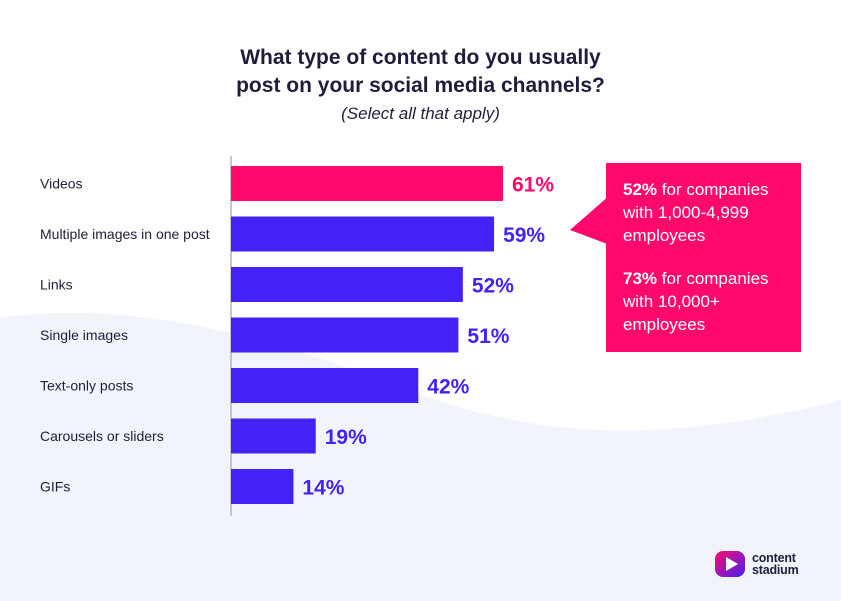 This screenshot has height=601, width=841. I want to click on value-label: 51%, so click(488, 336).